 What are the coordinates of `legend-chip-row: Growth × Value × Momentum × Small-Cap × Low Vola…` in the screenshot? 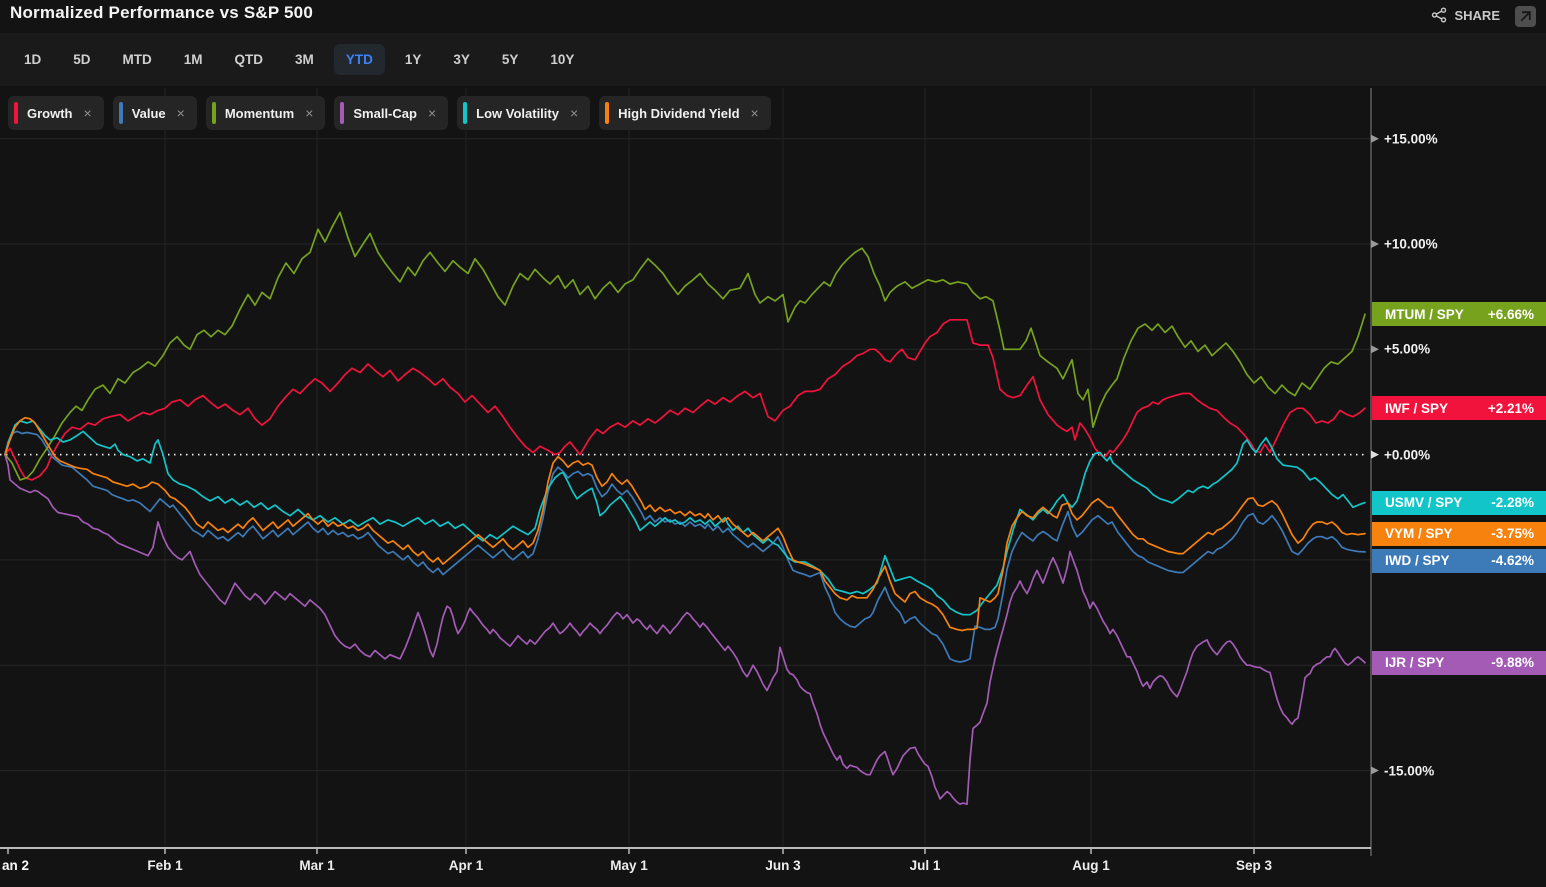 It's located at (389, 113).